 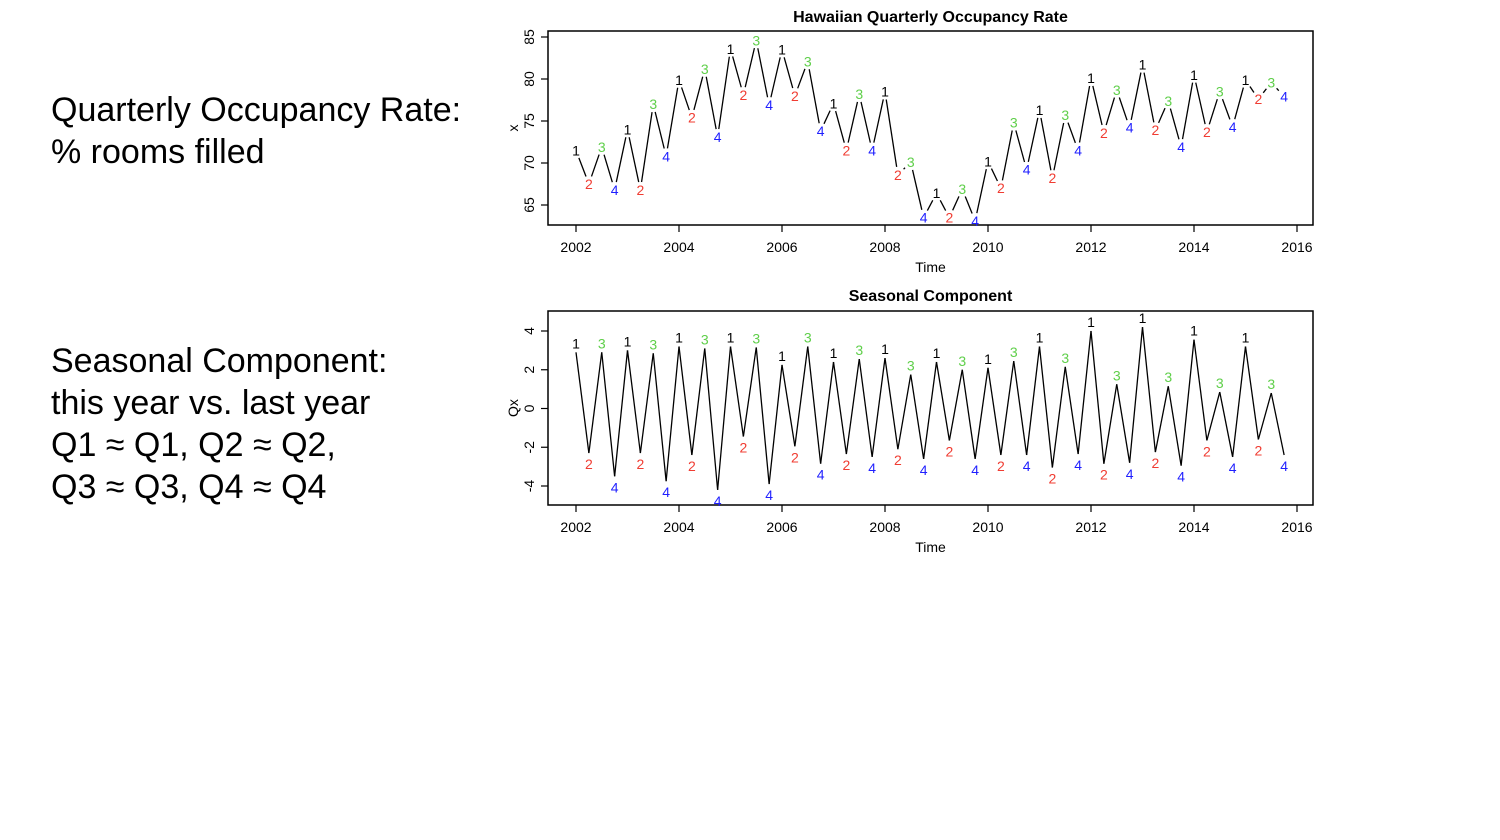 I want to click on x-tick-label: 2010, so click(x=987, y=527).